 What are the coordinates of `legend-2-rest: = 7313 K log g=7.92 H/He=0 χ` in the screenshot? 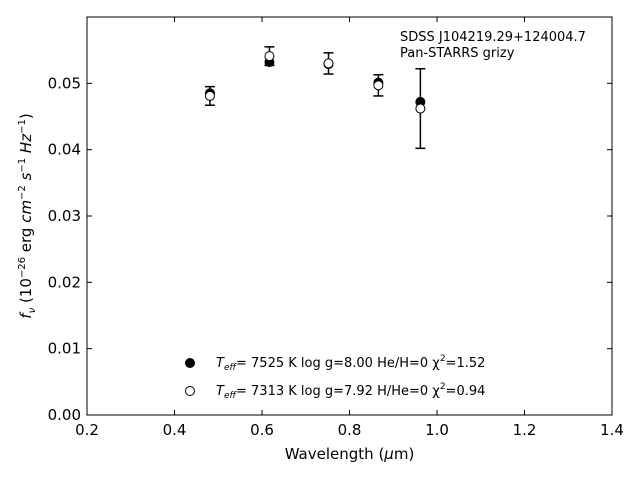 It's located at (338, 391).